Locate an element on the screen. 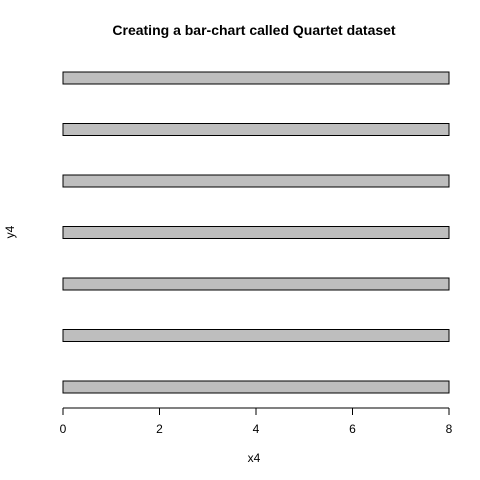 This screenshot has height=480, width=480. x-axis-label: x4 is located at coordinates (254, 458).